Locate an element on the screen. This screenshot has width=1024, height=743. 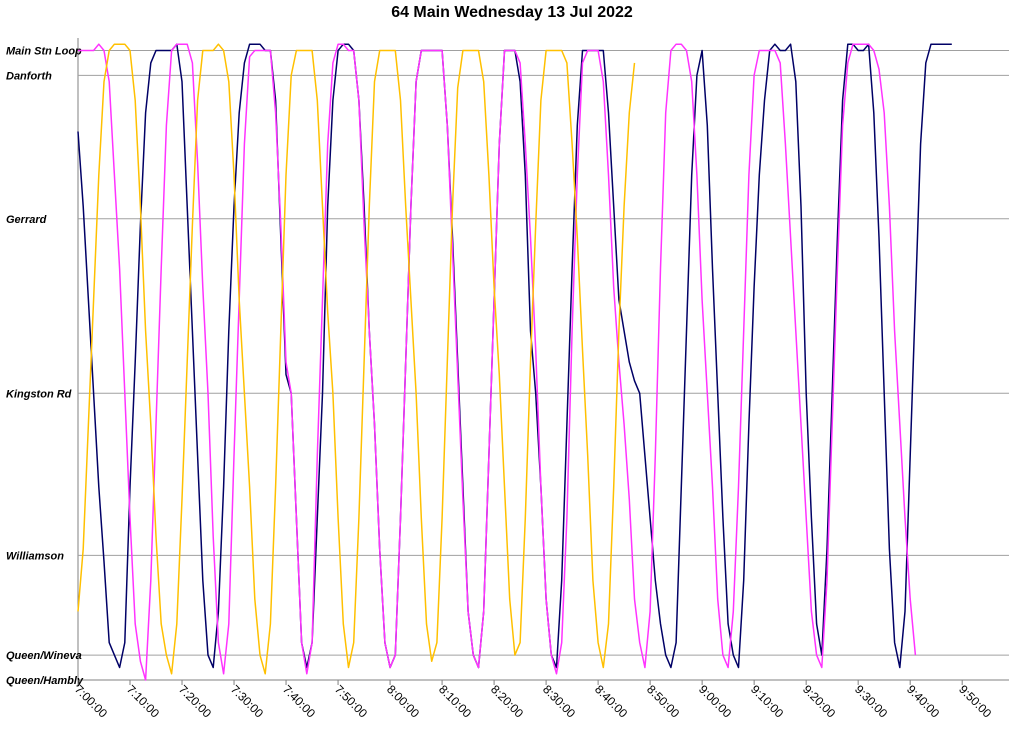
x-tick-label: 8:00:00 is located at coordinates (403, 701).